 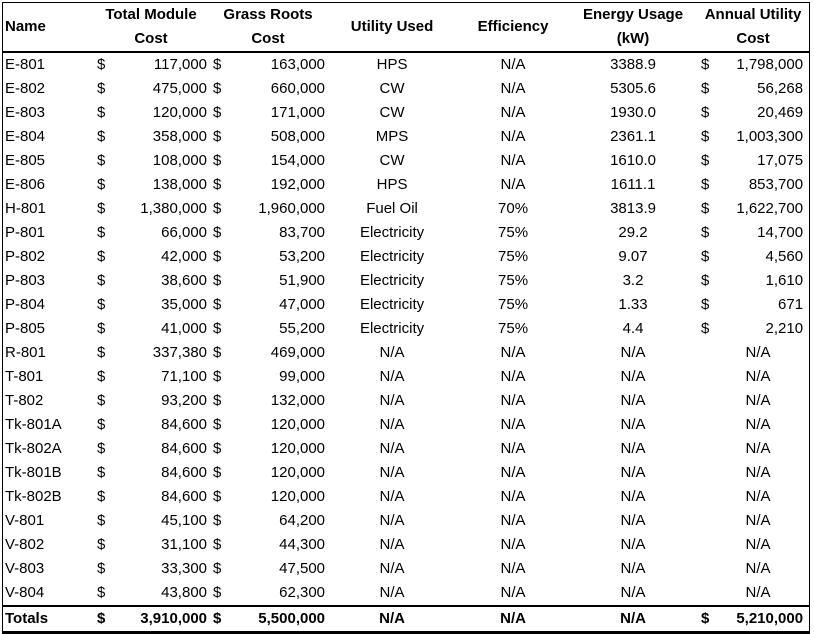 What do you see at coordinates (184, 328) in the screenshot?
I see `cell-total-module-cost: 41,000` at bounding box center [184, 328].